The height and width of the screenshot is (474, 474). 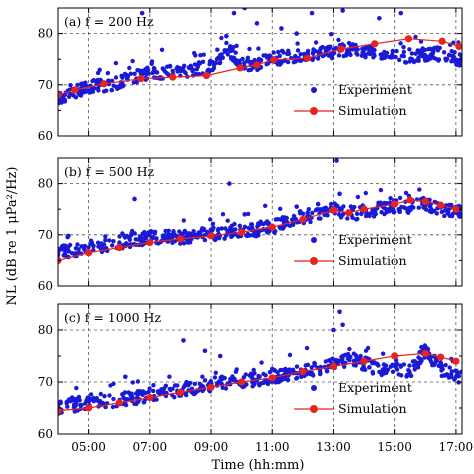 What do you see at coordinates (272, 447) in the screenshot?
I see `x-tick-label: 11:00` at bounding box center [272, 447].